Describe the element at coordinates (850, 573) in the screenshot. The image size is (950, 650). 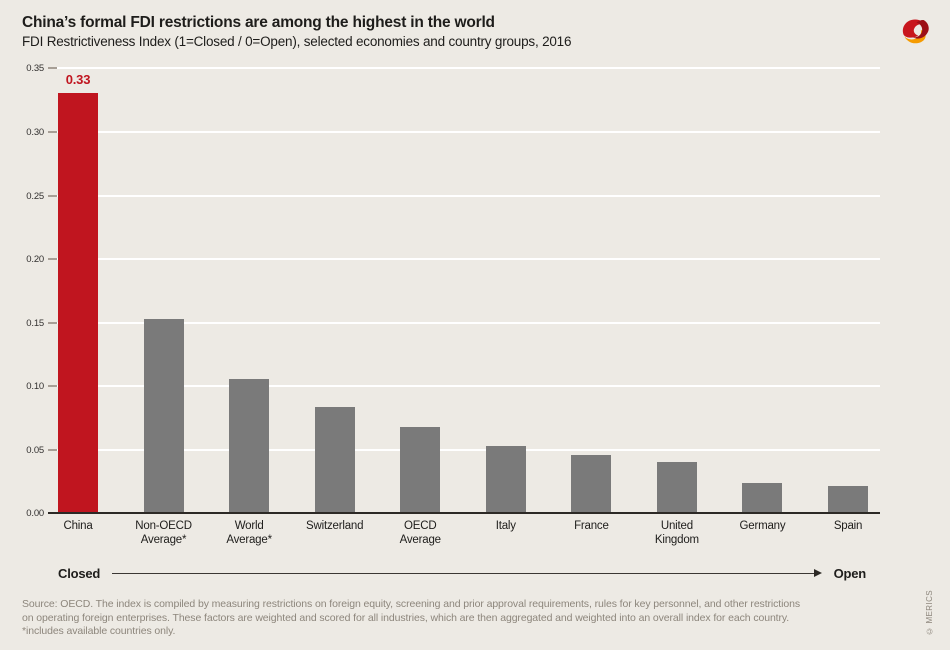
I see `open-label: Open` at that location.